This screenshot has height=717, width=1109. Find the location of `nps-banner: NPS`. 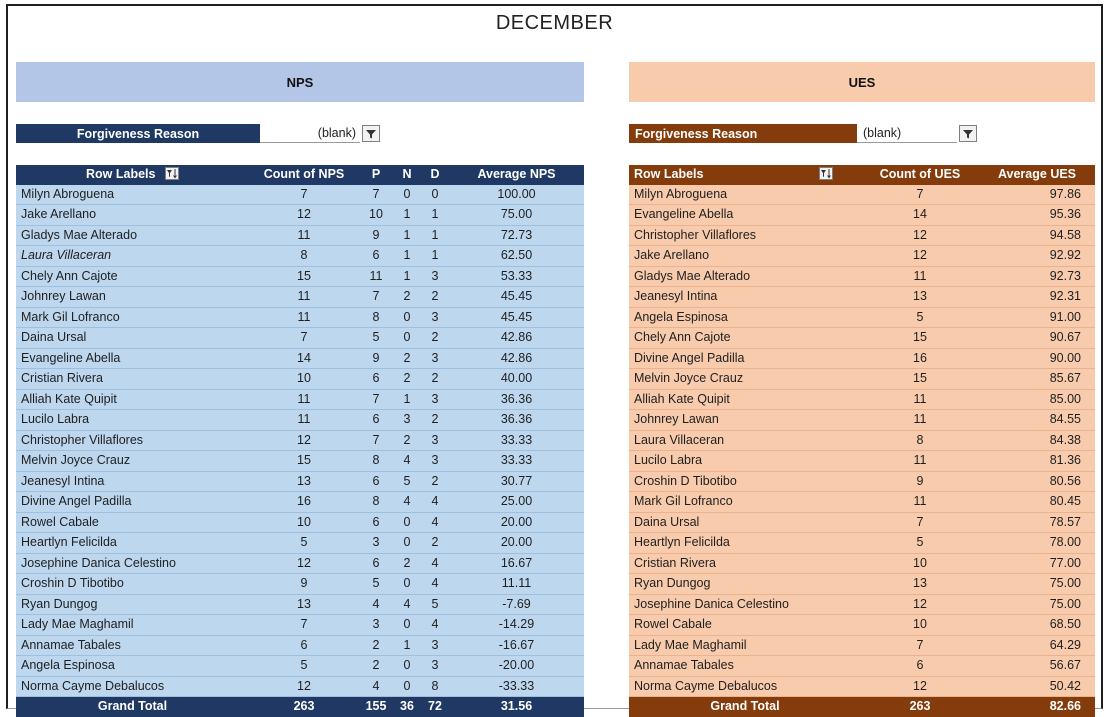

nps-banner: NPS is located at coordinates (300, 82).